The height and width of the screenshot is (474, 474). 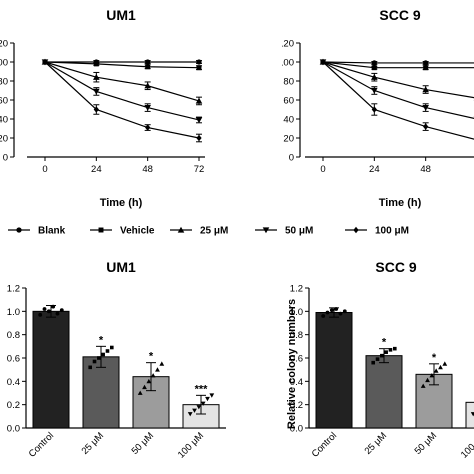 What do you see at coordinates (466, 445) in the screenshot?
I see `panel-d-category-label: 100 μM` at bounding box center [466, 445].